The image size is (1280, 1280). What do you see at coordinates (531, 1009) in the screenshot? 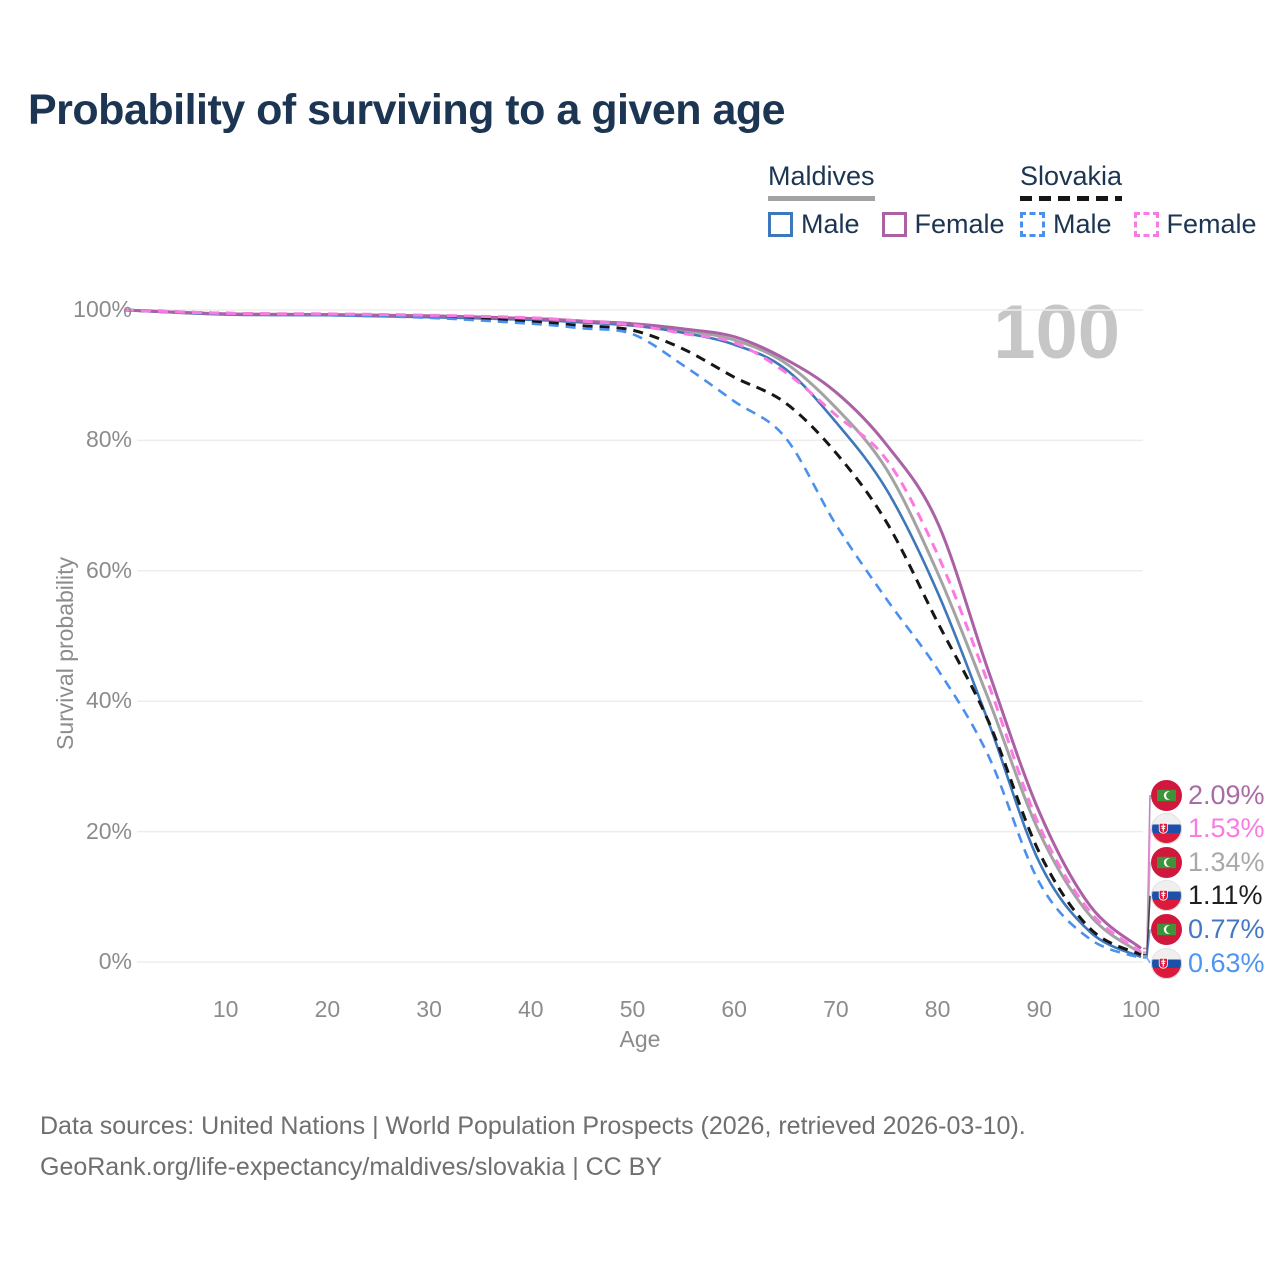
I see `x-tick-label: 40` at bounding box center [531, 1009].